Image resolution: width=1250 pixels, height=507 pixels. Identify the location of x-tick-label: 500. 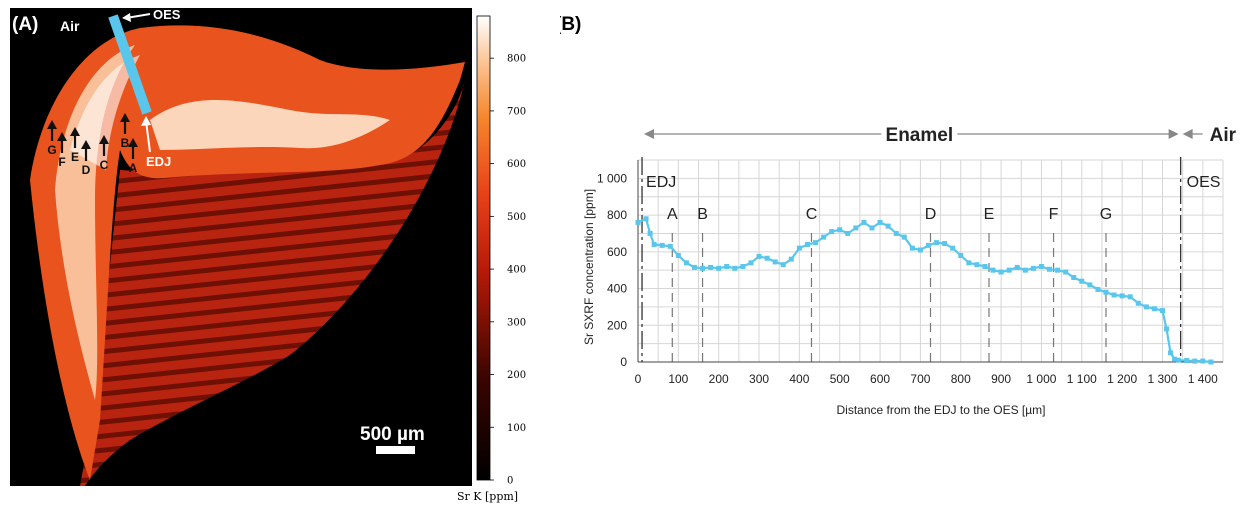
(840, 379).